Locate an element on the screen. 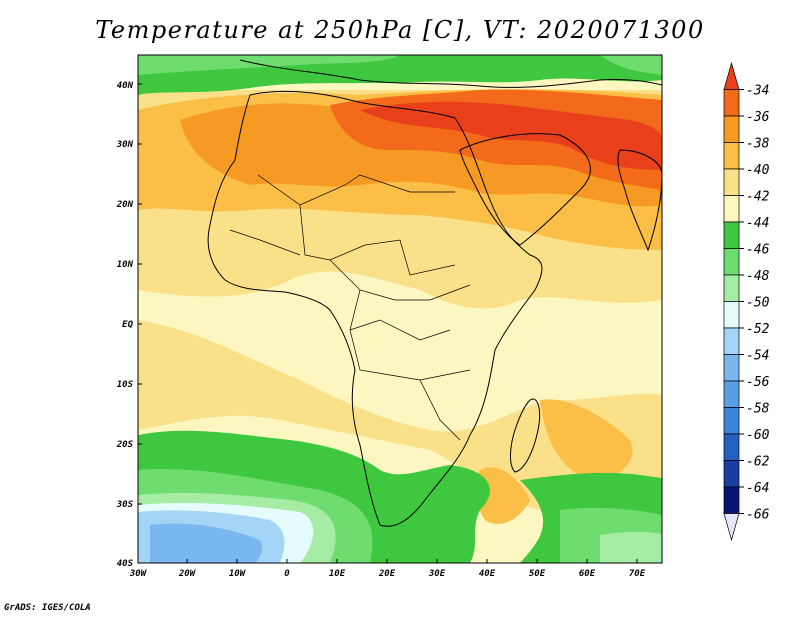  field-band-40-south is located at coordinates (586, 439).